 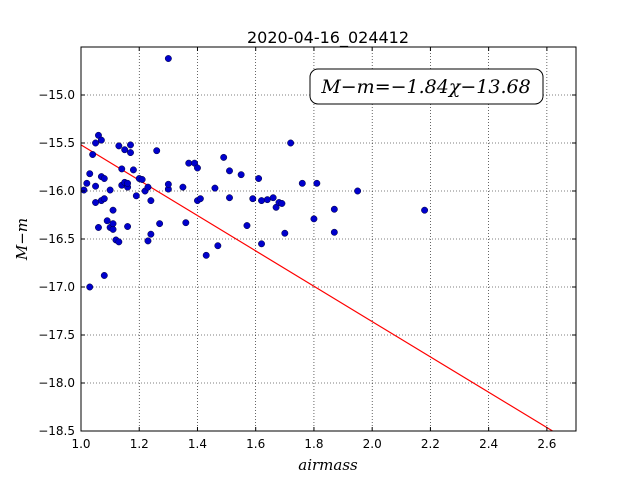 What do you see at coordinates (546, 444) in the screenshot?
I see `x-tick-label: 2.6` at bounding box center [546, 444].